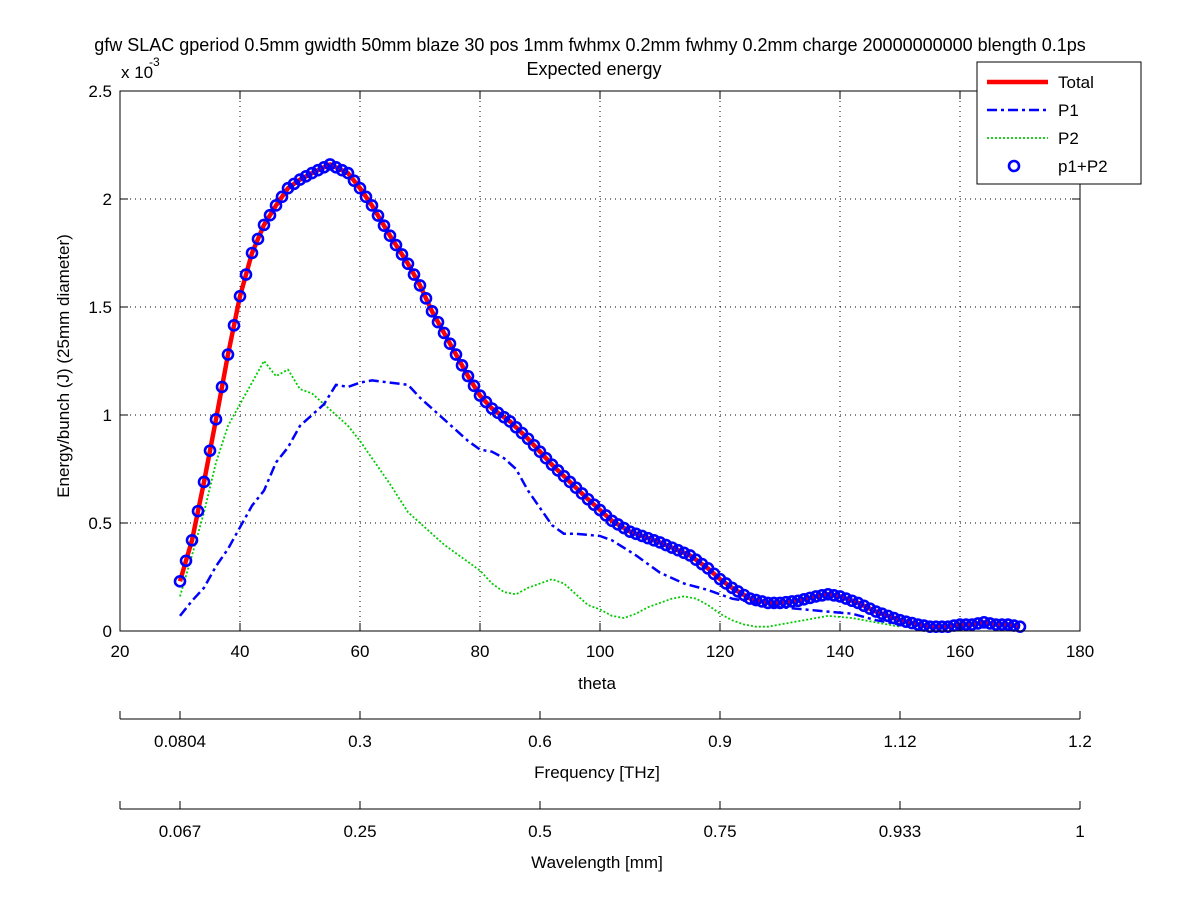 This screenshot has width=1200, height=901. I want to click on secondary-tick-label: 0.933, so click(900, 831).